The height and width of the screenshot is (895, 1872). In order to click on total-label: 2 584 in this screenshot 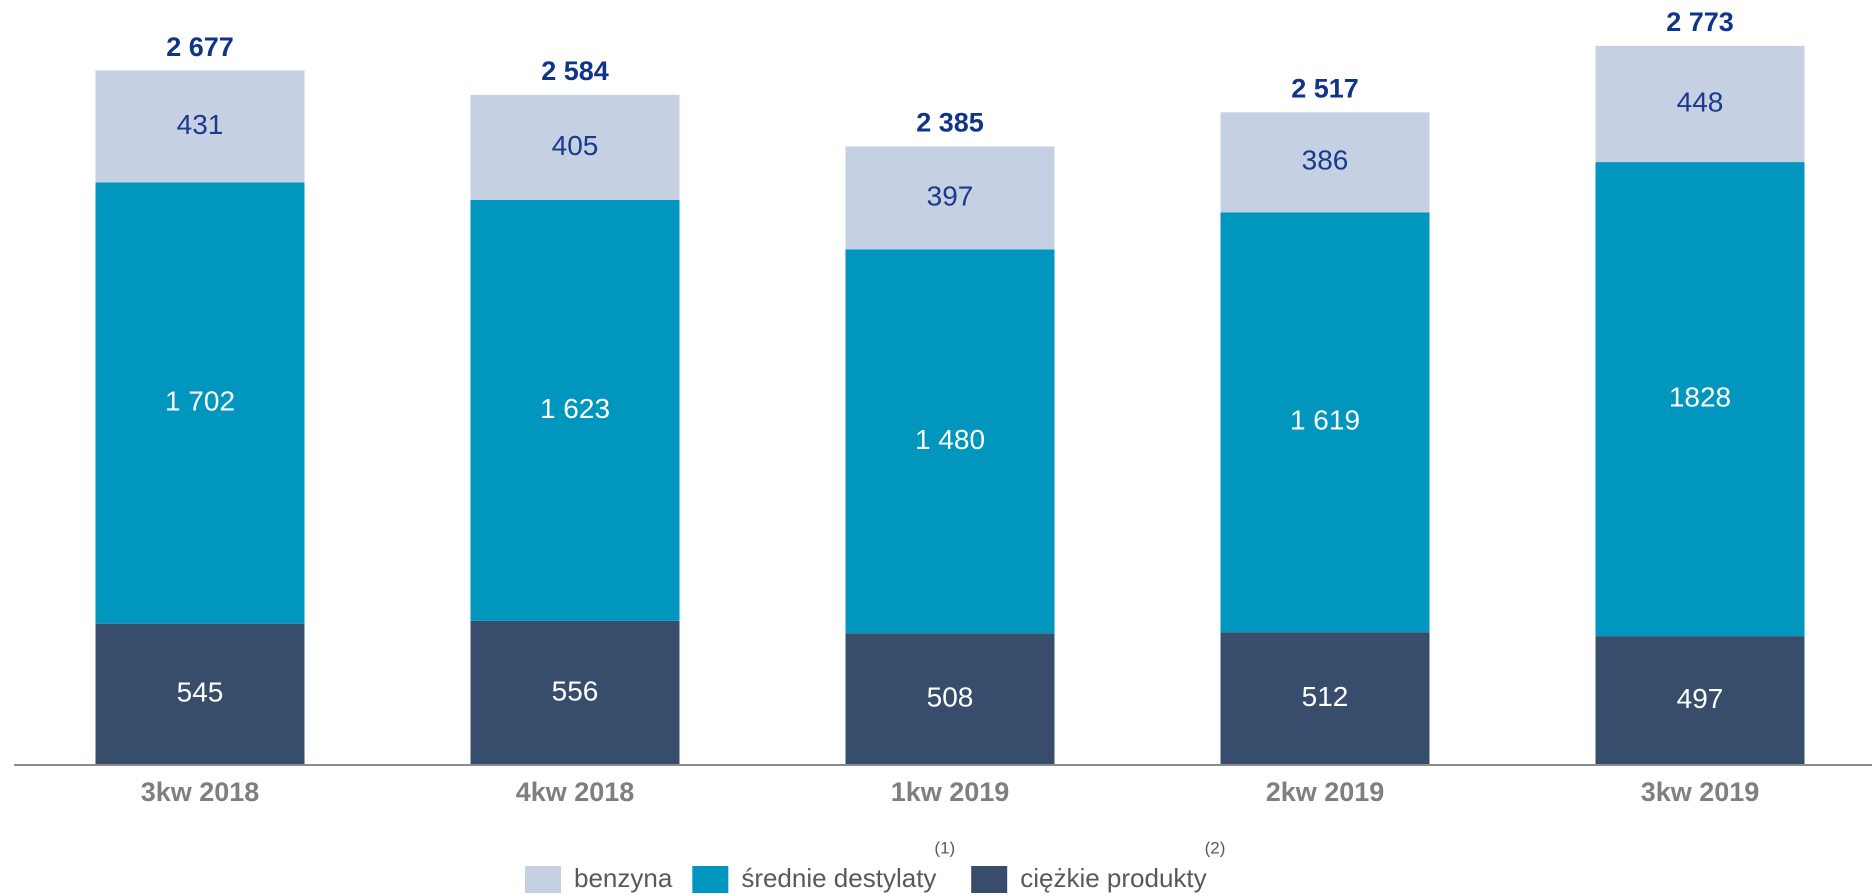, I will do `click(575, 71)`.